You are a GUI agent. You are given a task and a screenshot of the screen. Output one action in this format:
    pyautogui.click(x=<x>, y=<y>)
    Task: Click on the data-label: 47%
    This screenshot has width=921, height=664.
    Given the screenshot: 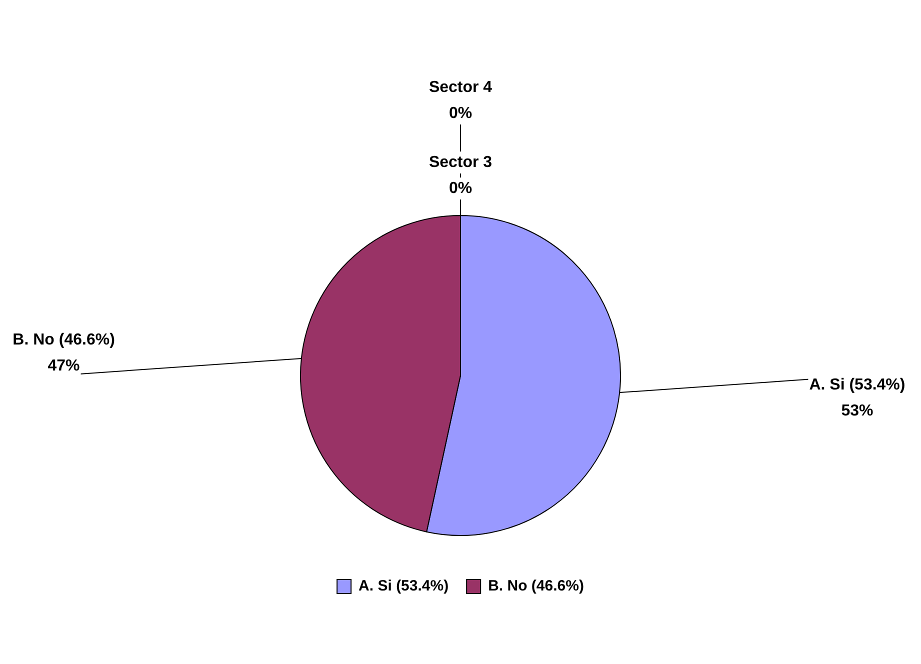 What is the action you would take?
    pyautogui.click(x=64, y=366)
    